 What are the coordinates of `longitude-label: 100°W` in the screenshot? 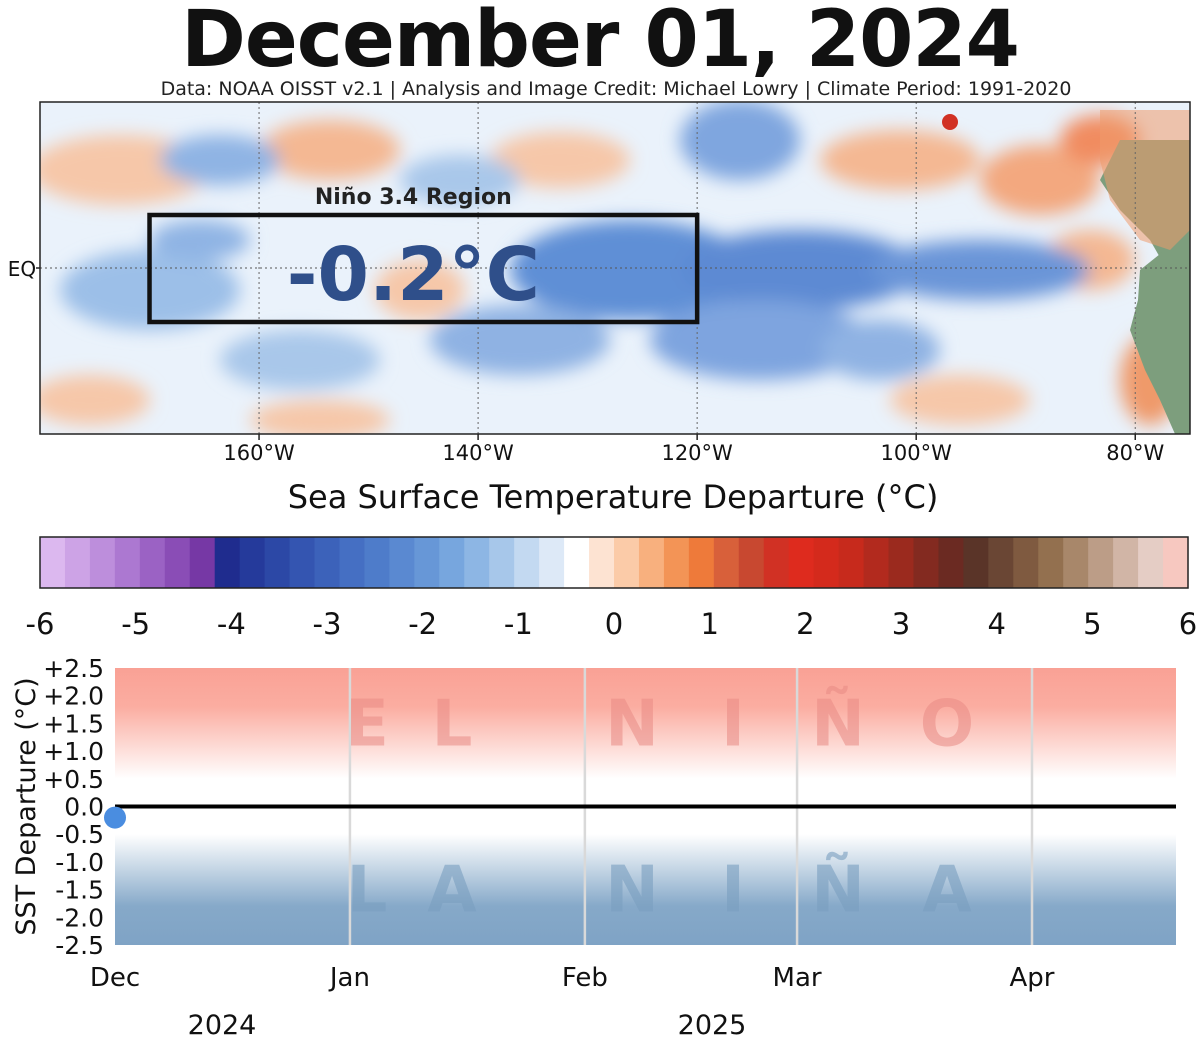 It's located at (917, 453).